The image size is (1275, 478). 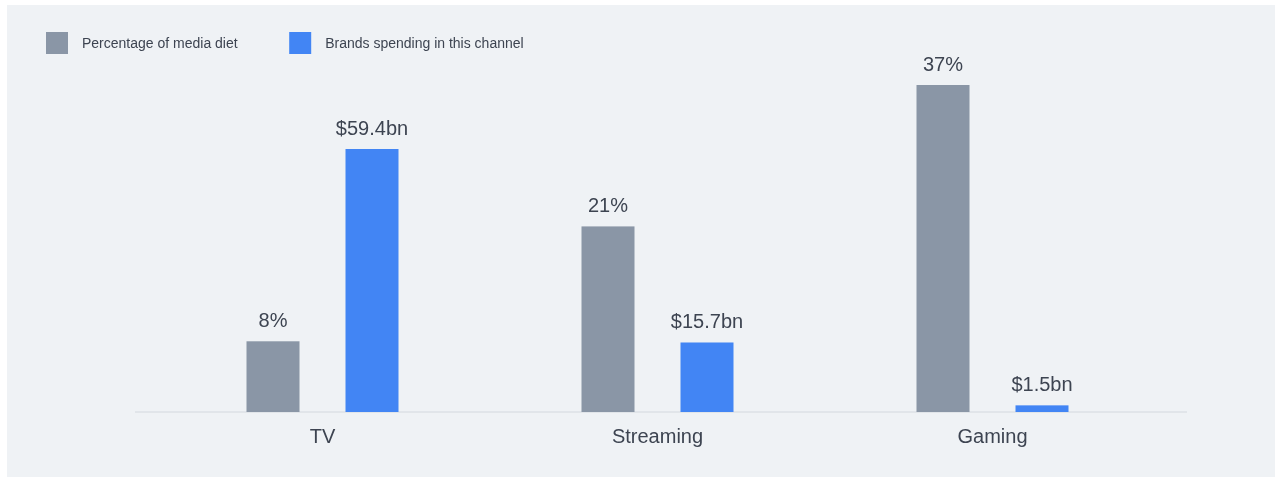 What do you see at coordinates (160, 43) in the screenshot?
I see `legend-label: Percentage of media diet` at bounding box center [160, 43].